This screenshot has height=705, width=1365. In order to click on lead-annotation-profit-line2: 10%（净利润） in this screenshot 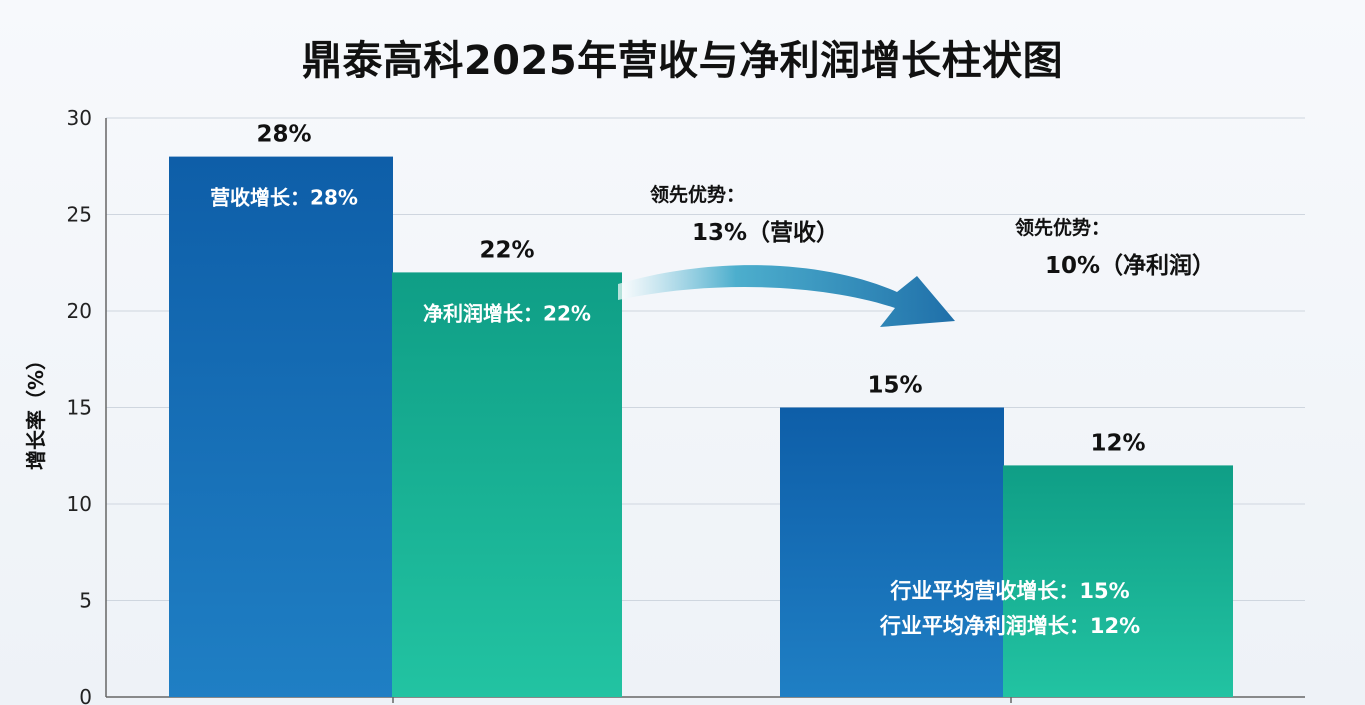, I will do `click(1130, 266)`.